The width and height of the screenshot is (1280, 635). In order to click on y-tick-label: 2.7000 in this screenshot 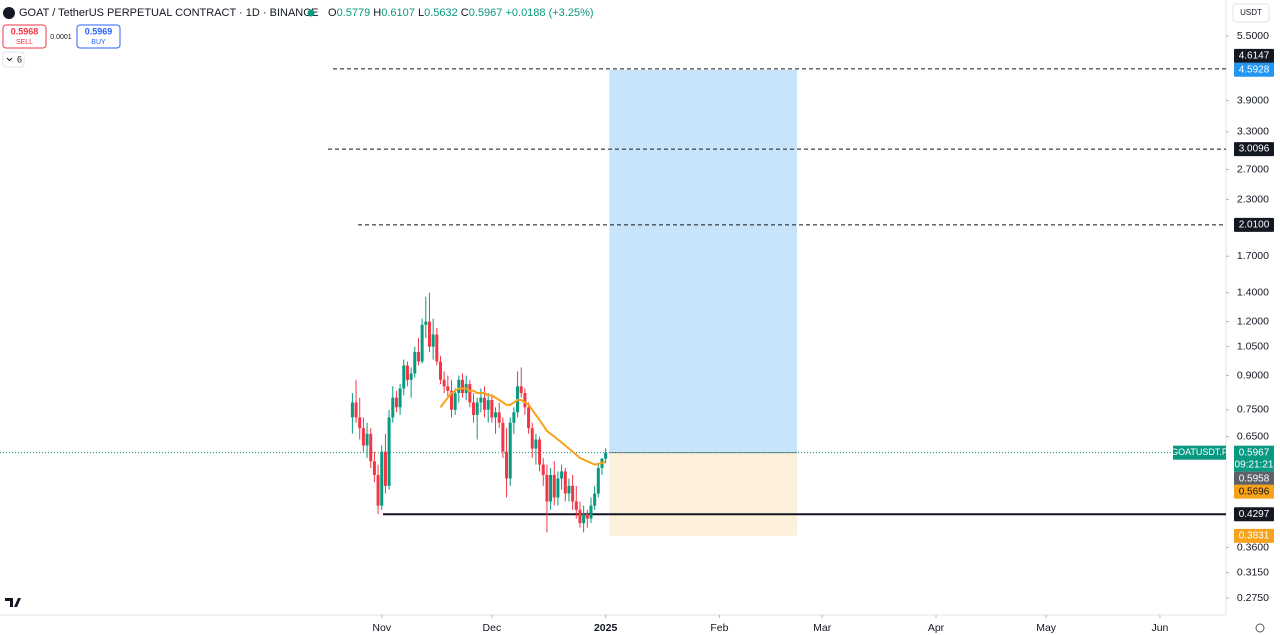, I will do `click(1253, 169)`.